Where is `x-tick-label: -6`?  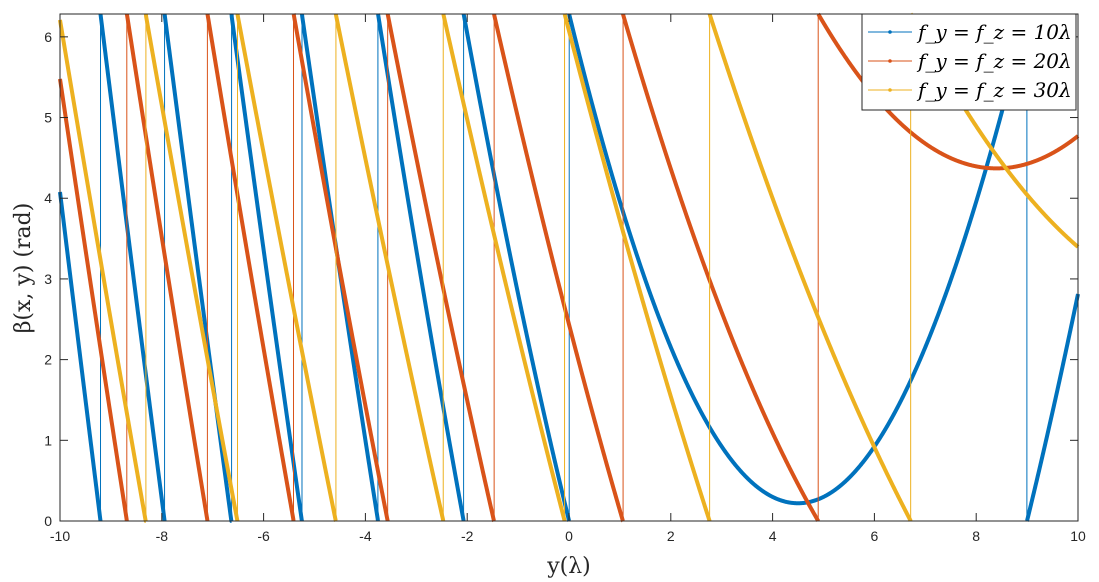
x-tick-label: -6 is located at coordinates (263, 536).